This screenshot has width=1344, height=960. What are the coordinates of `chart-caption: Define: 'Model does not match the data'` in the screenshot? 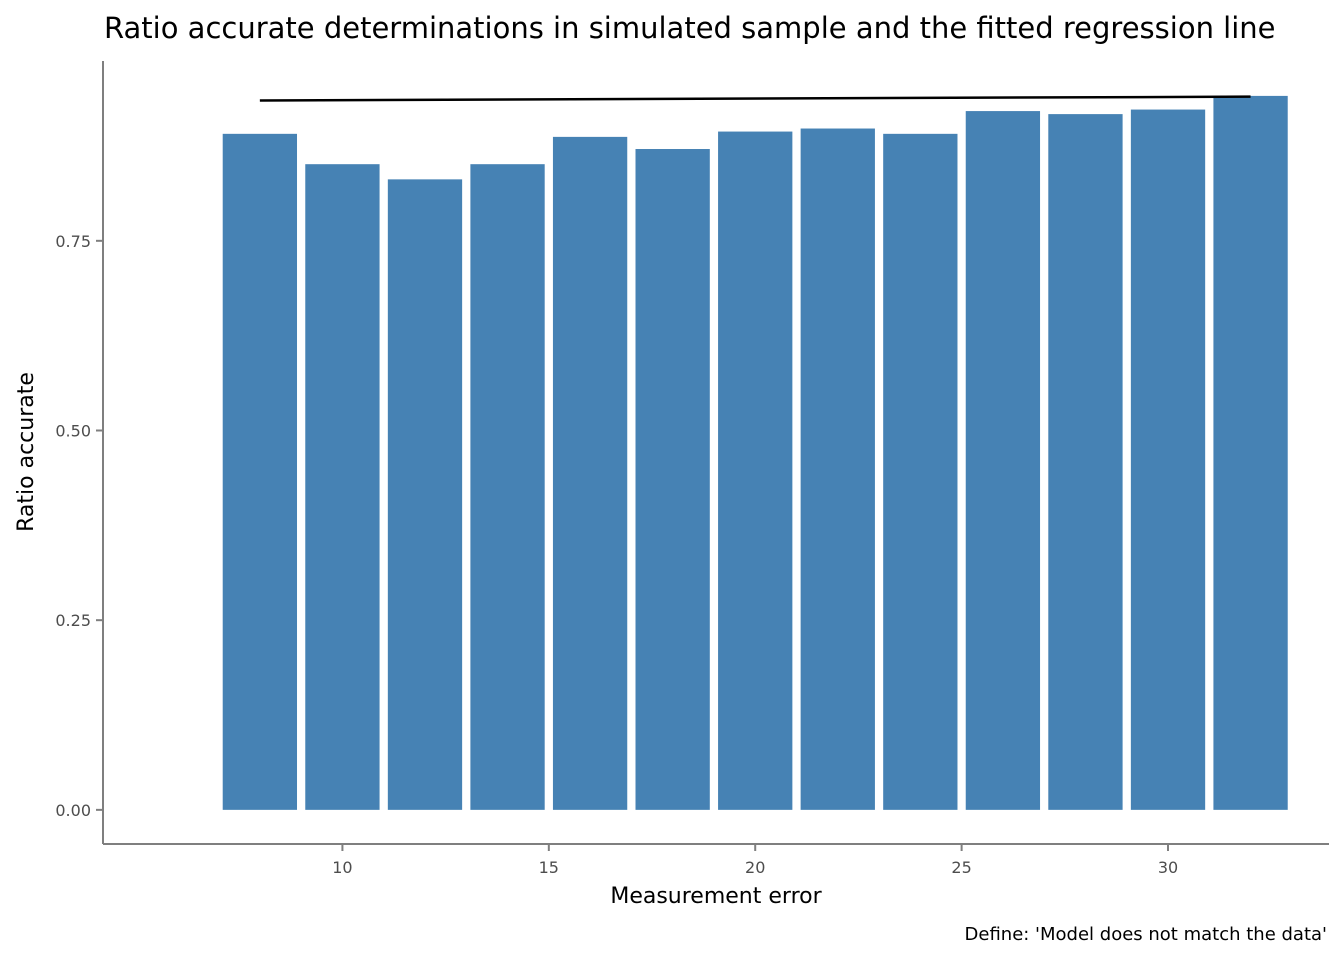 It's located at (1146, 934).